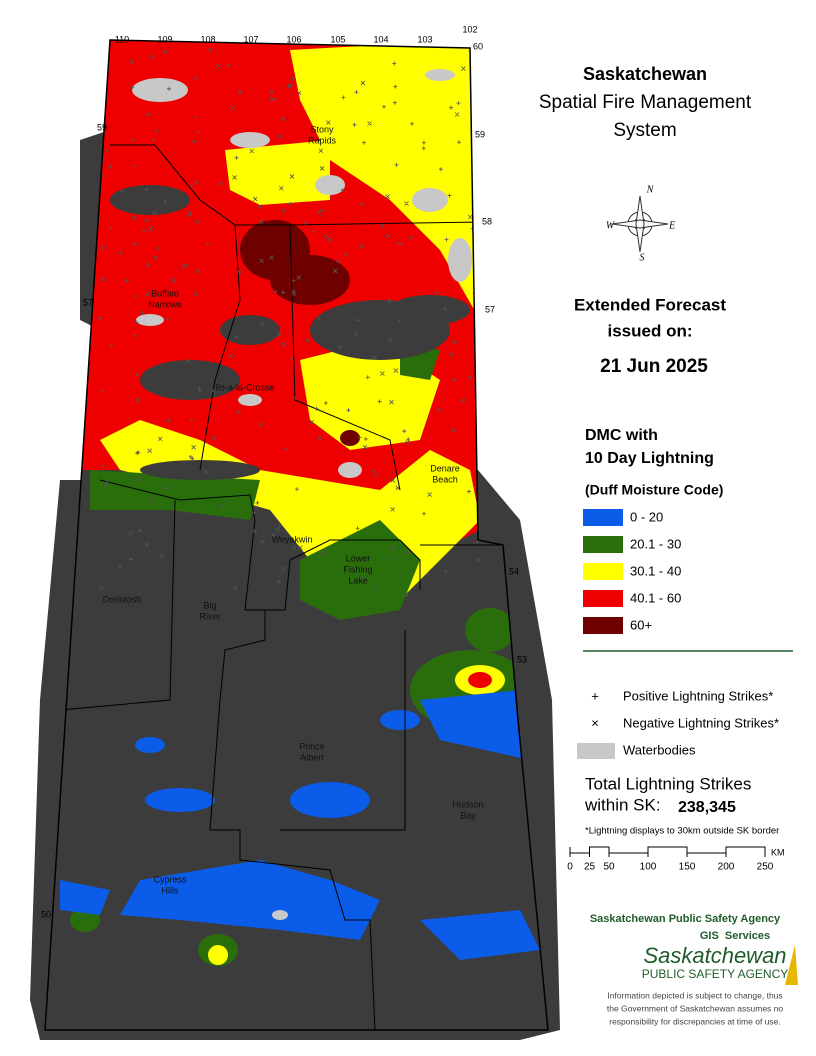 The width and height of the screenshot is (816, 1056). Describe the element at coordinates (646, 516) in the screenshot. I see `legend-label: 0 - 20` at that location.